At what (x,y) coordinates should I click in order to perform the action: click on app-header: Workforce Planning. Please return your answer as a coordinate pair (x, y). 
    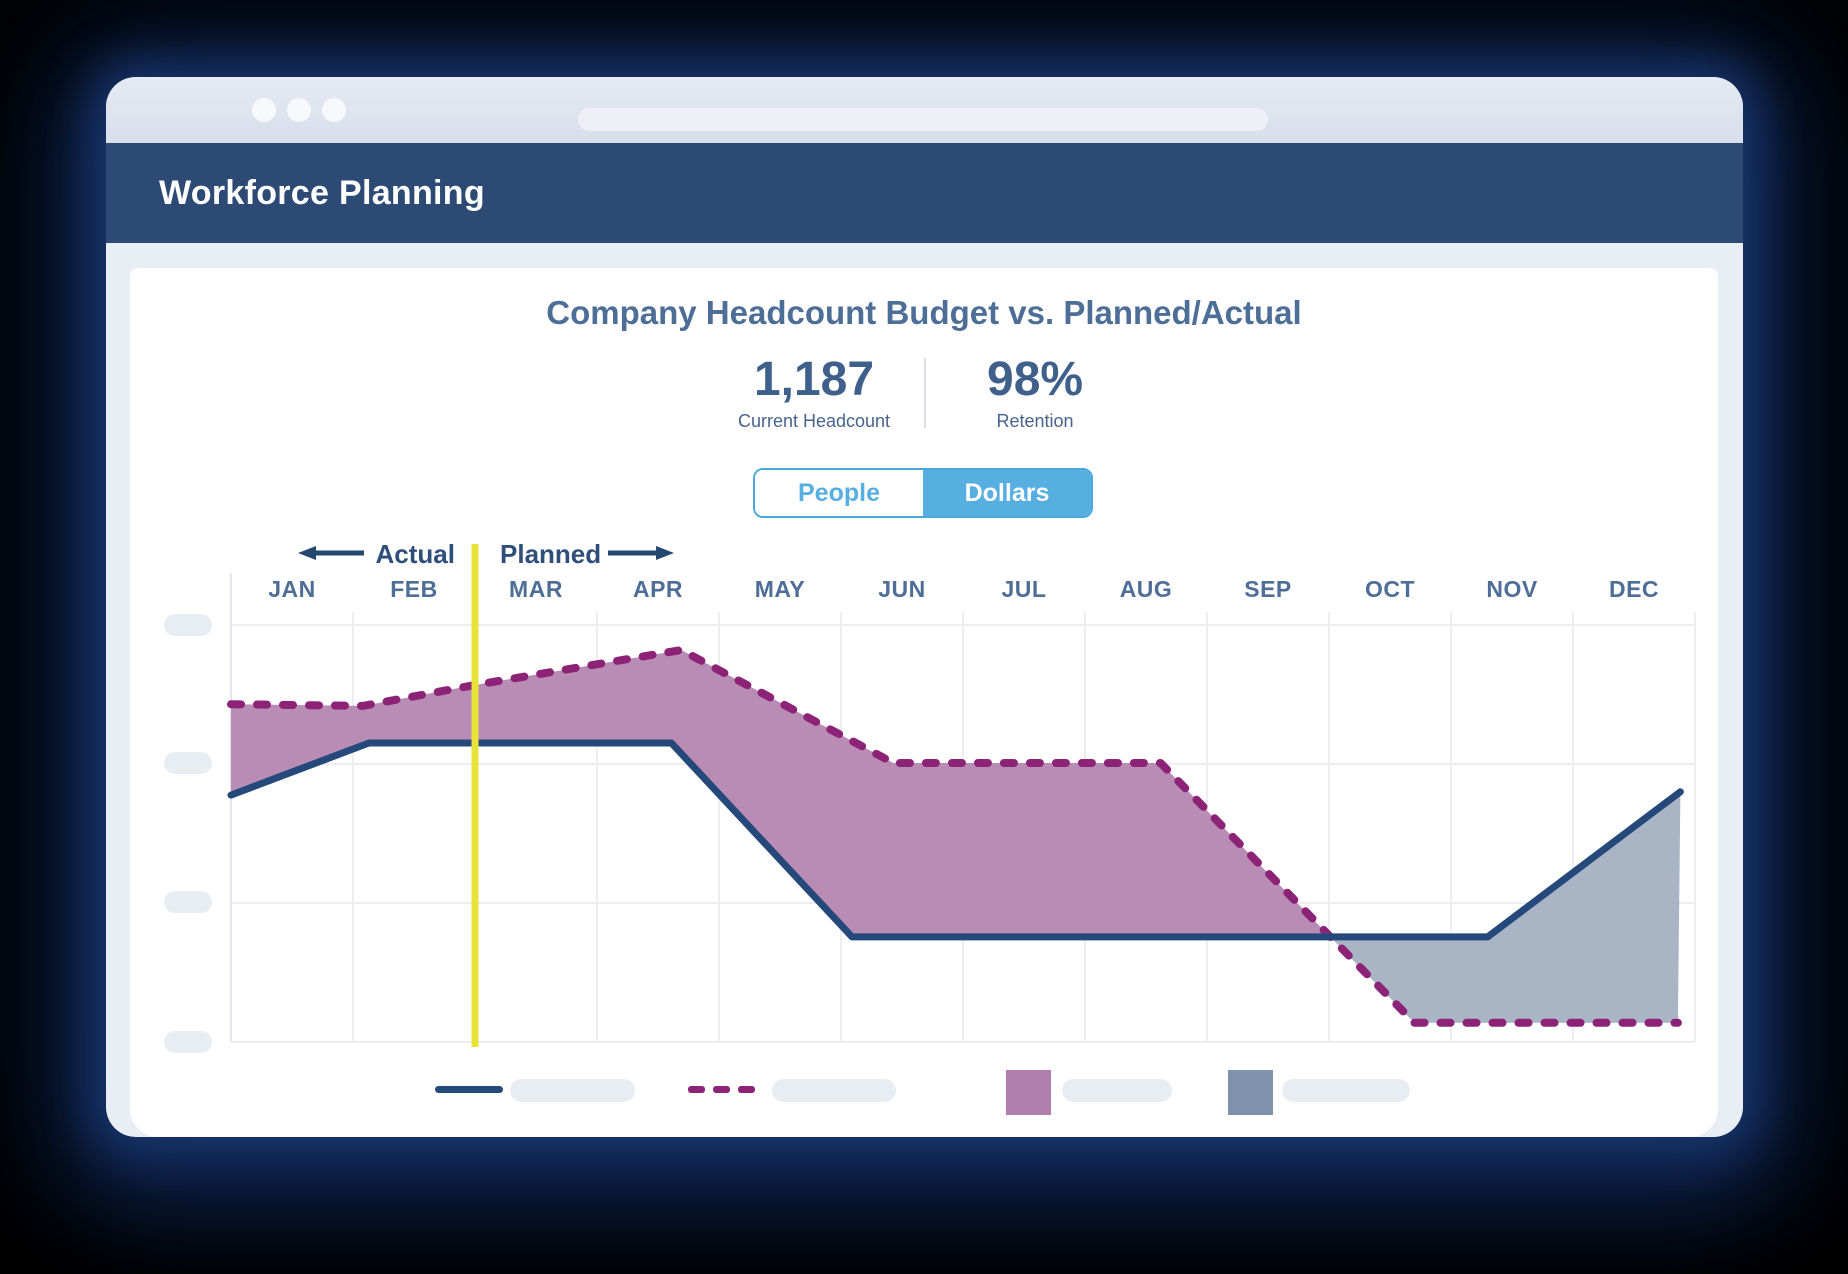
    Looking at the image, I should click on (924, 193).